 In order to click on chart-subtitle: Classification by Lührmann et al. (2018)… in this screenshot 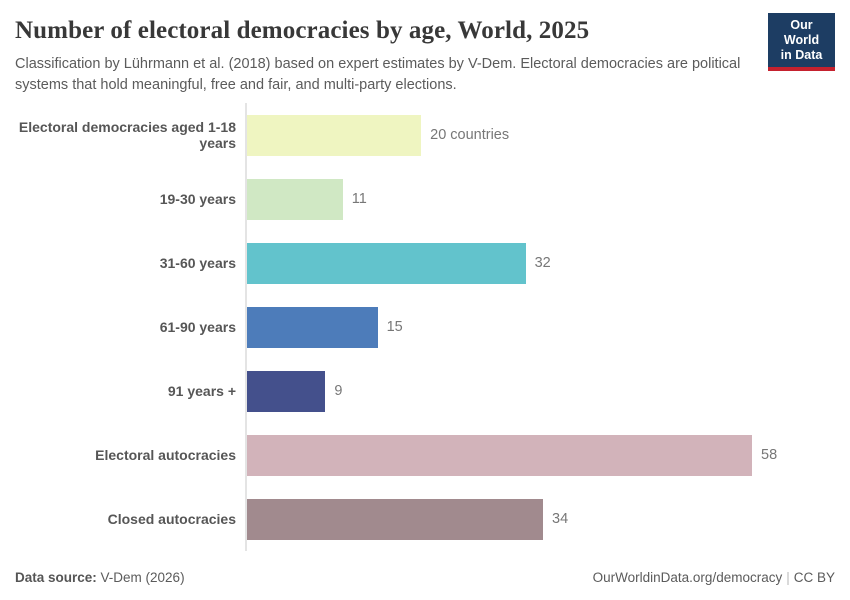, I will do `click(378, 75)`.